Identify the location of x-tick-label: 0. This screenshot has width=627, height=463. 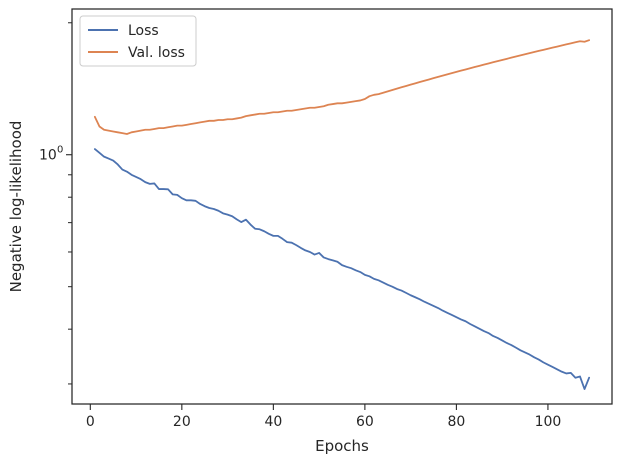
(90, 422).